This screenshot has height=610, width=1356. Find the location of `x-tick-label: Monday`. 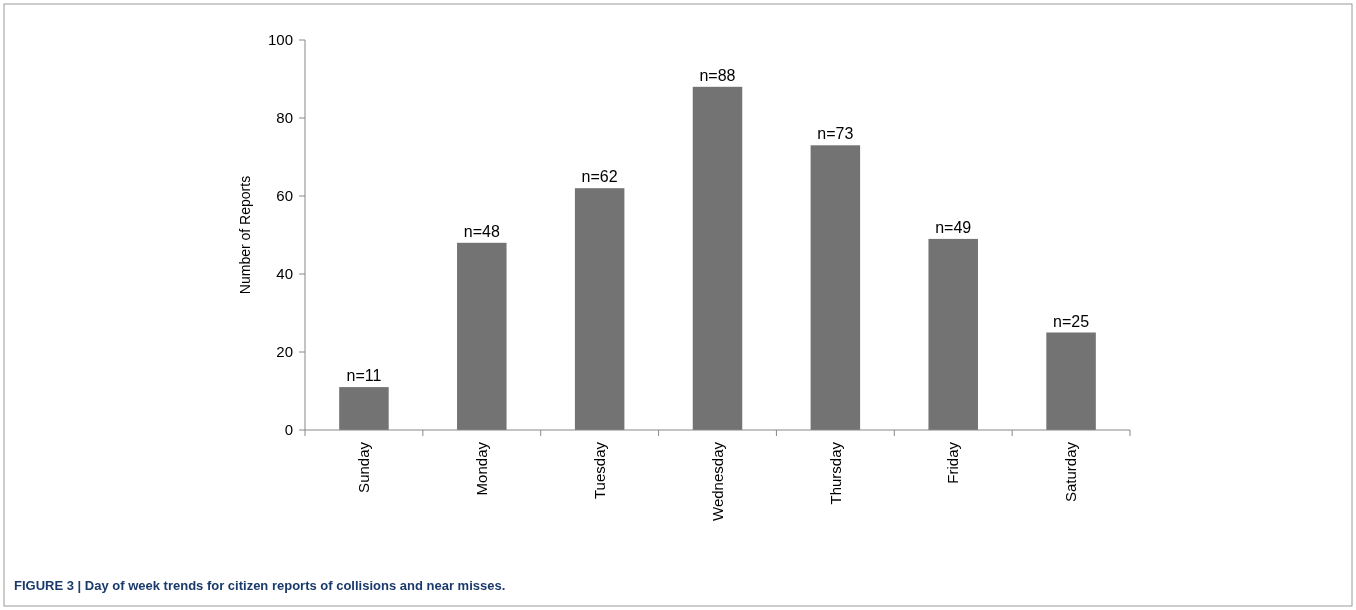

x-tick-label: Monday is located at coordinates (482, 468).